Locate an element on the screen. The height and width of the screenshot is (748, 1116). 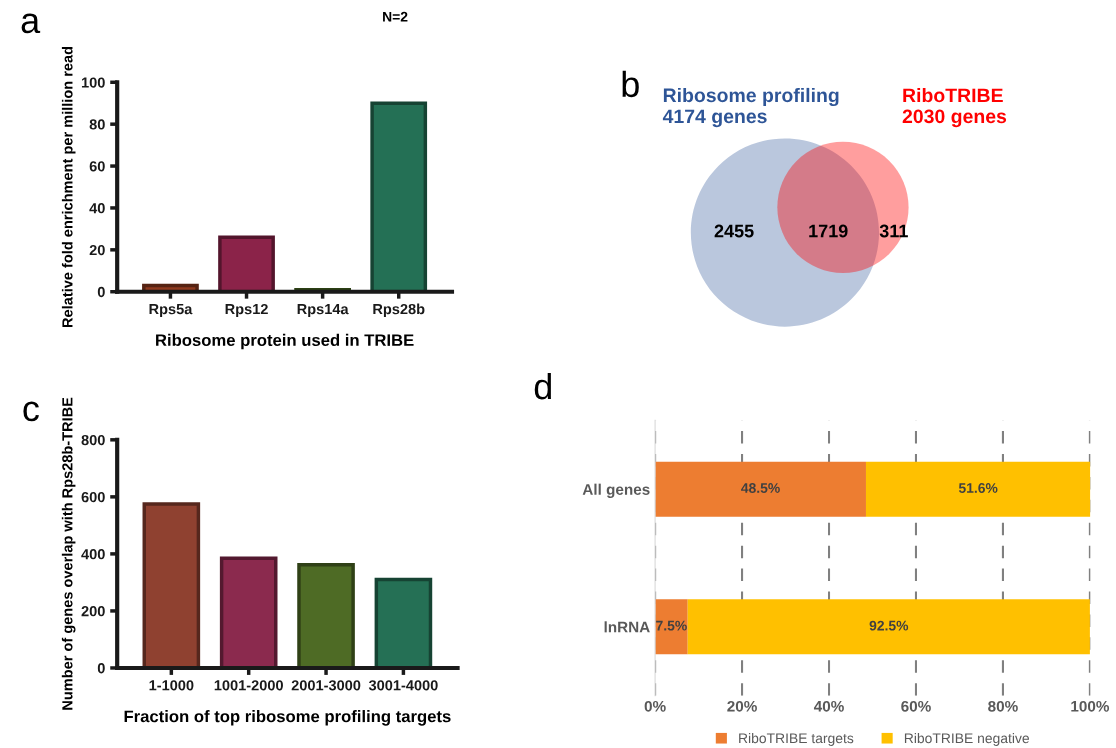
x-tick-label: 40% is located at coordinates (828, 706).